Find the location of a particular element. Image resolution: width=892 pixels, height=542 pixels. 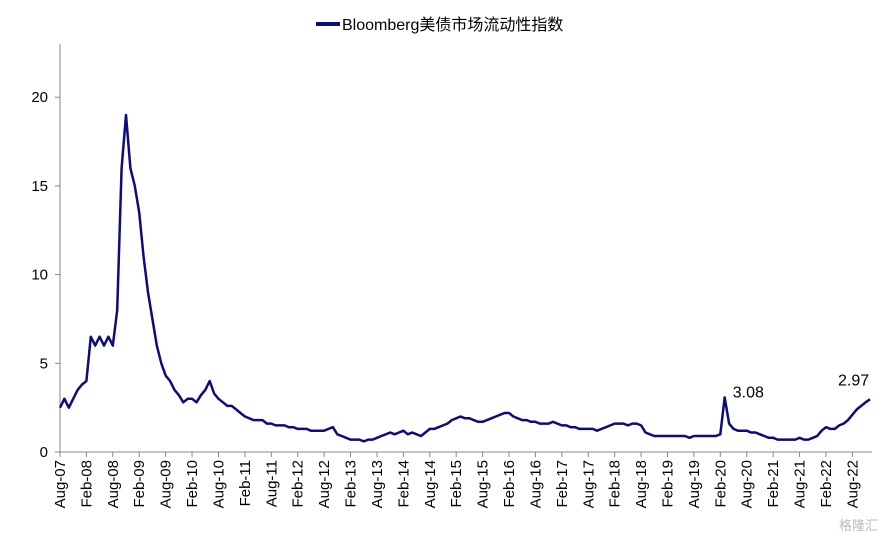

x-tick-label: Feb-14 is located at coordinates (403, 484).